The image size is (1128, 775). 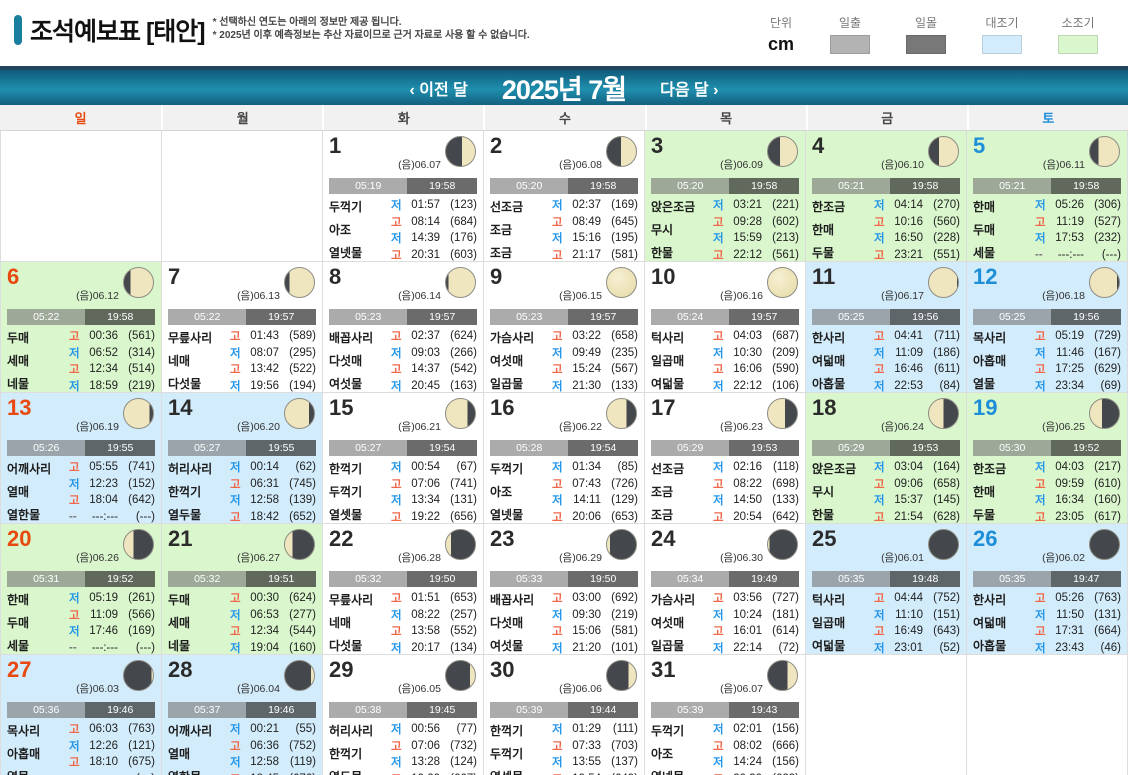 What do you see at coordinates (1111, 254) in the screenshot?
I see `tide-height: (---)` at bounding box center [1111, 254].